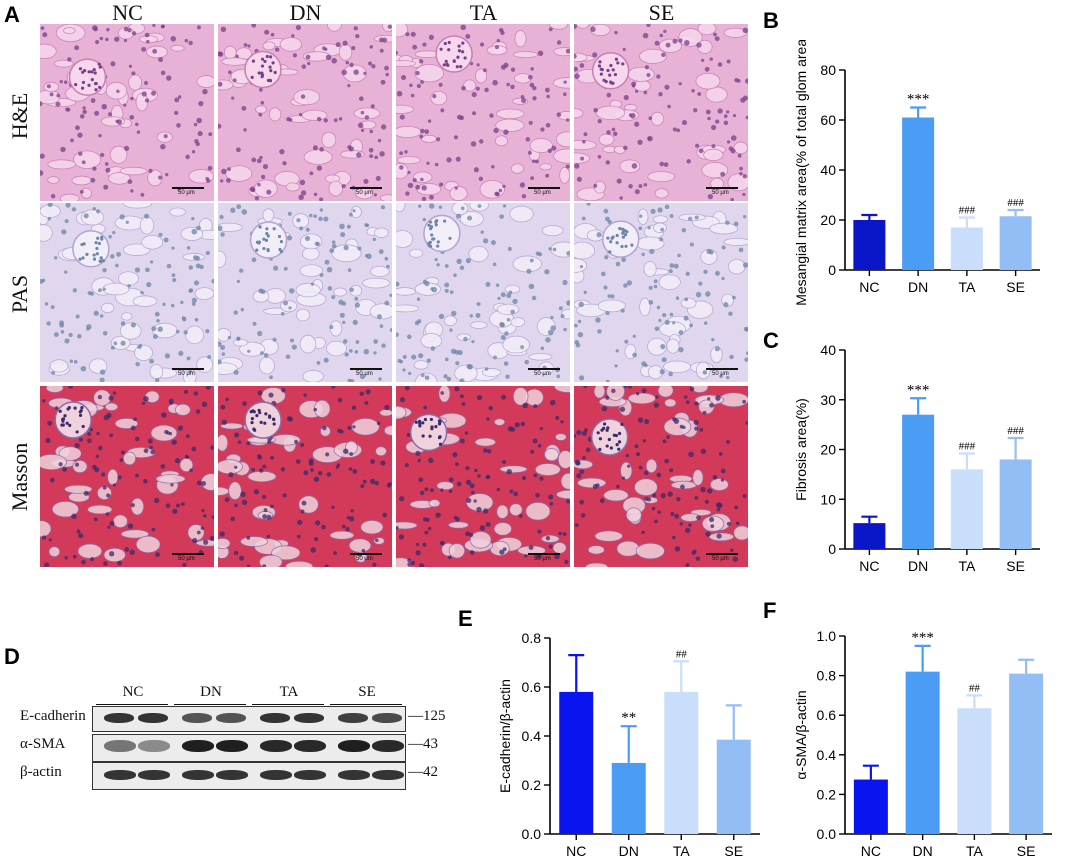 The width and height of the screenshot is (1065, 861). I want to click on y-axis-label: α-SMA/β-actin, so click(801, 734).